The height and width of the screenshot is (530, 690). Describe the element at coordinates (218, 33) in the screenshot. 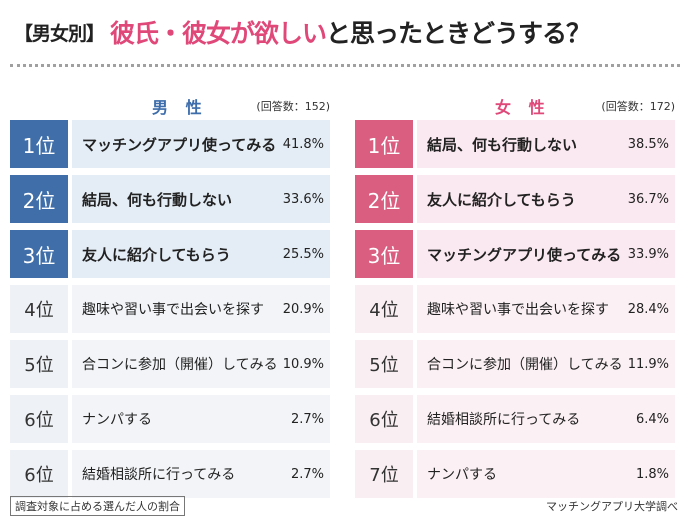

I see `title-accent: 彼氏・彼女が欲しい` at that location.